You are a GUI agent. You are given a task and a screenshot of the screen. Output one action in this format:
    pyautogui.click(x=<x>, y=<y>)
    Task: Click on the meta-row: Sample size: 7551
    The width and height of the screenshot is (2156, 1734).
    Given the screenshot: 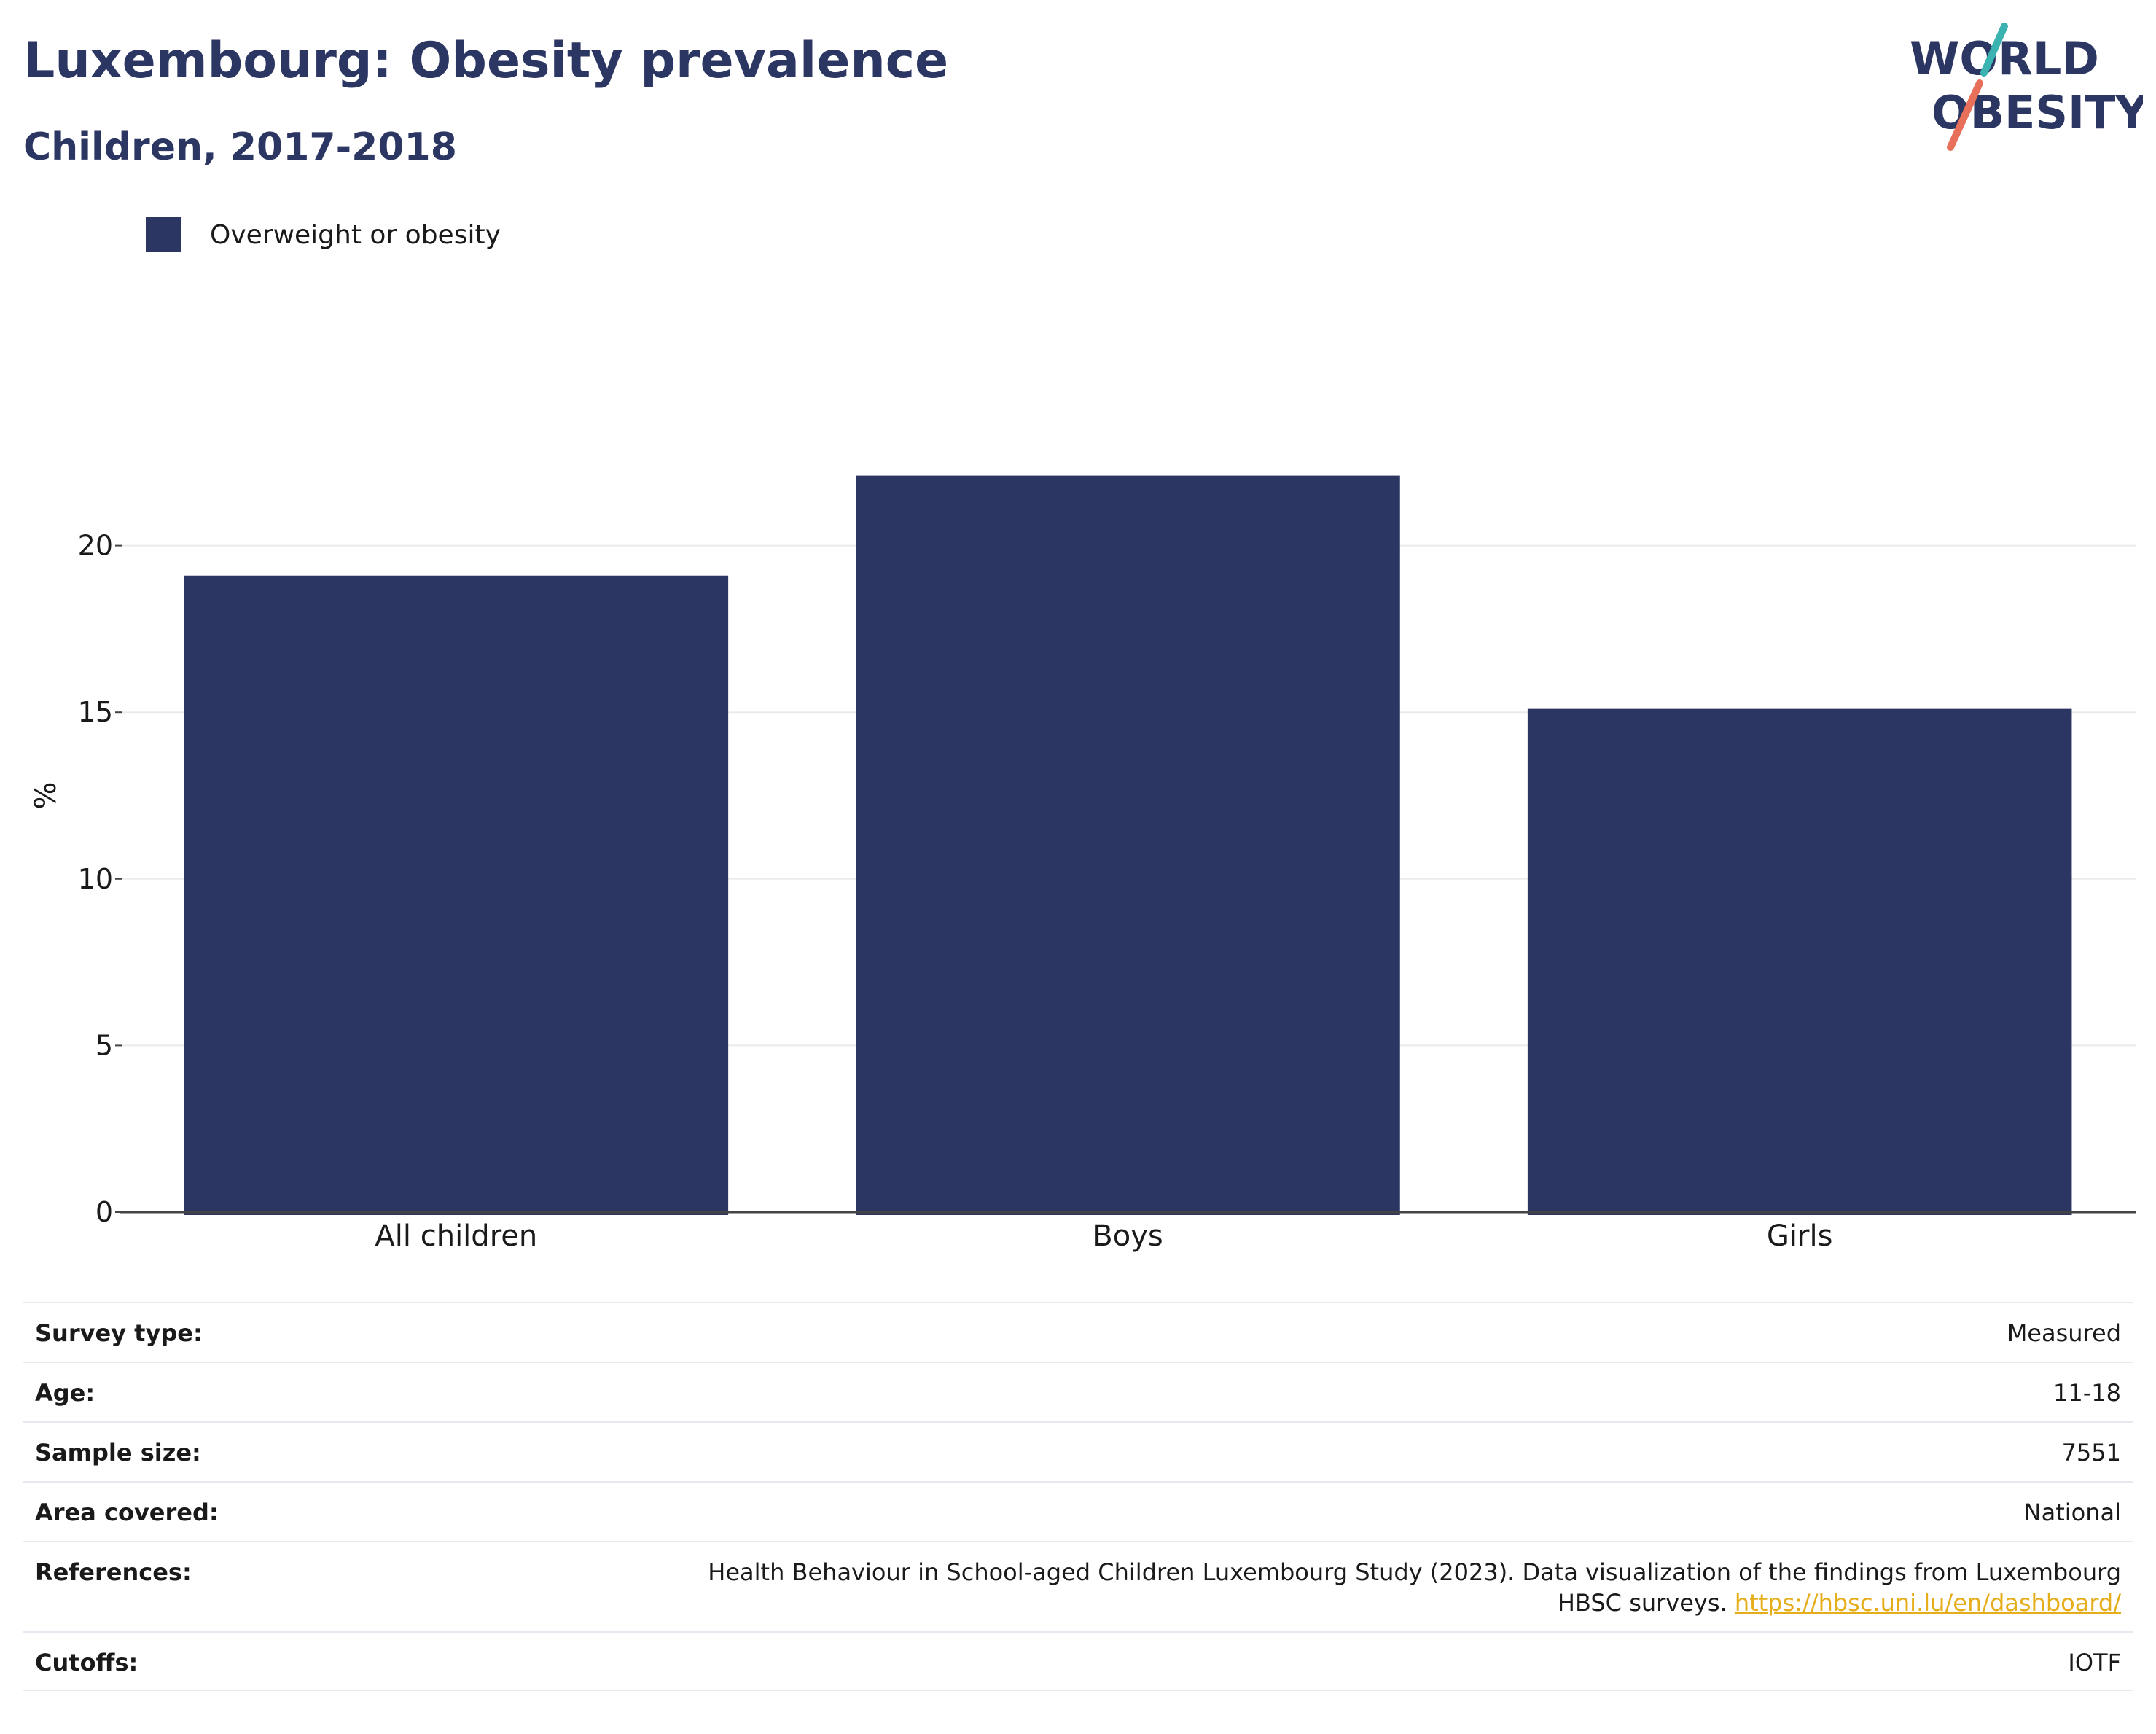 What is the action you would take?
    pyautogui.click(x=1078, y=1451)
    